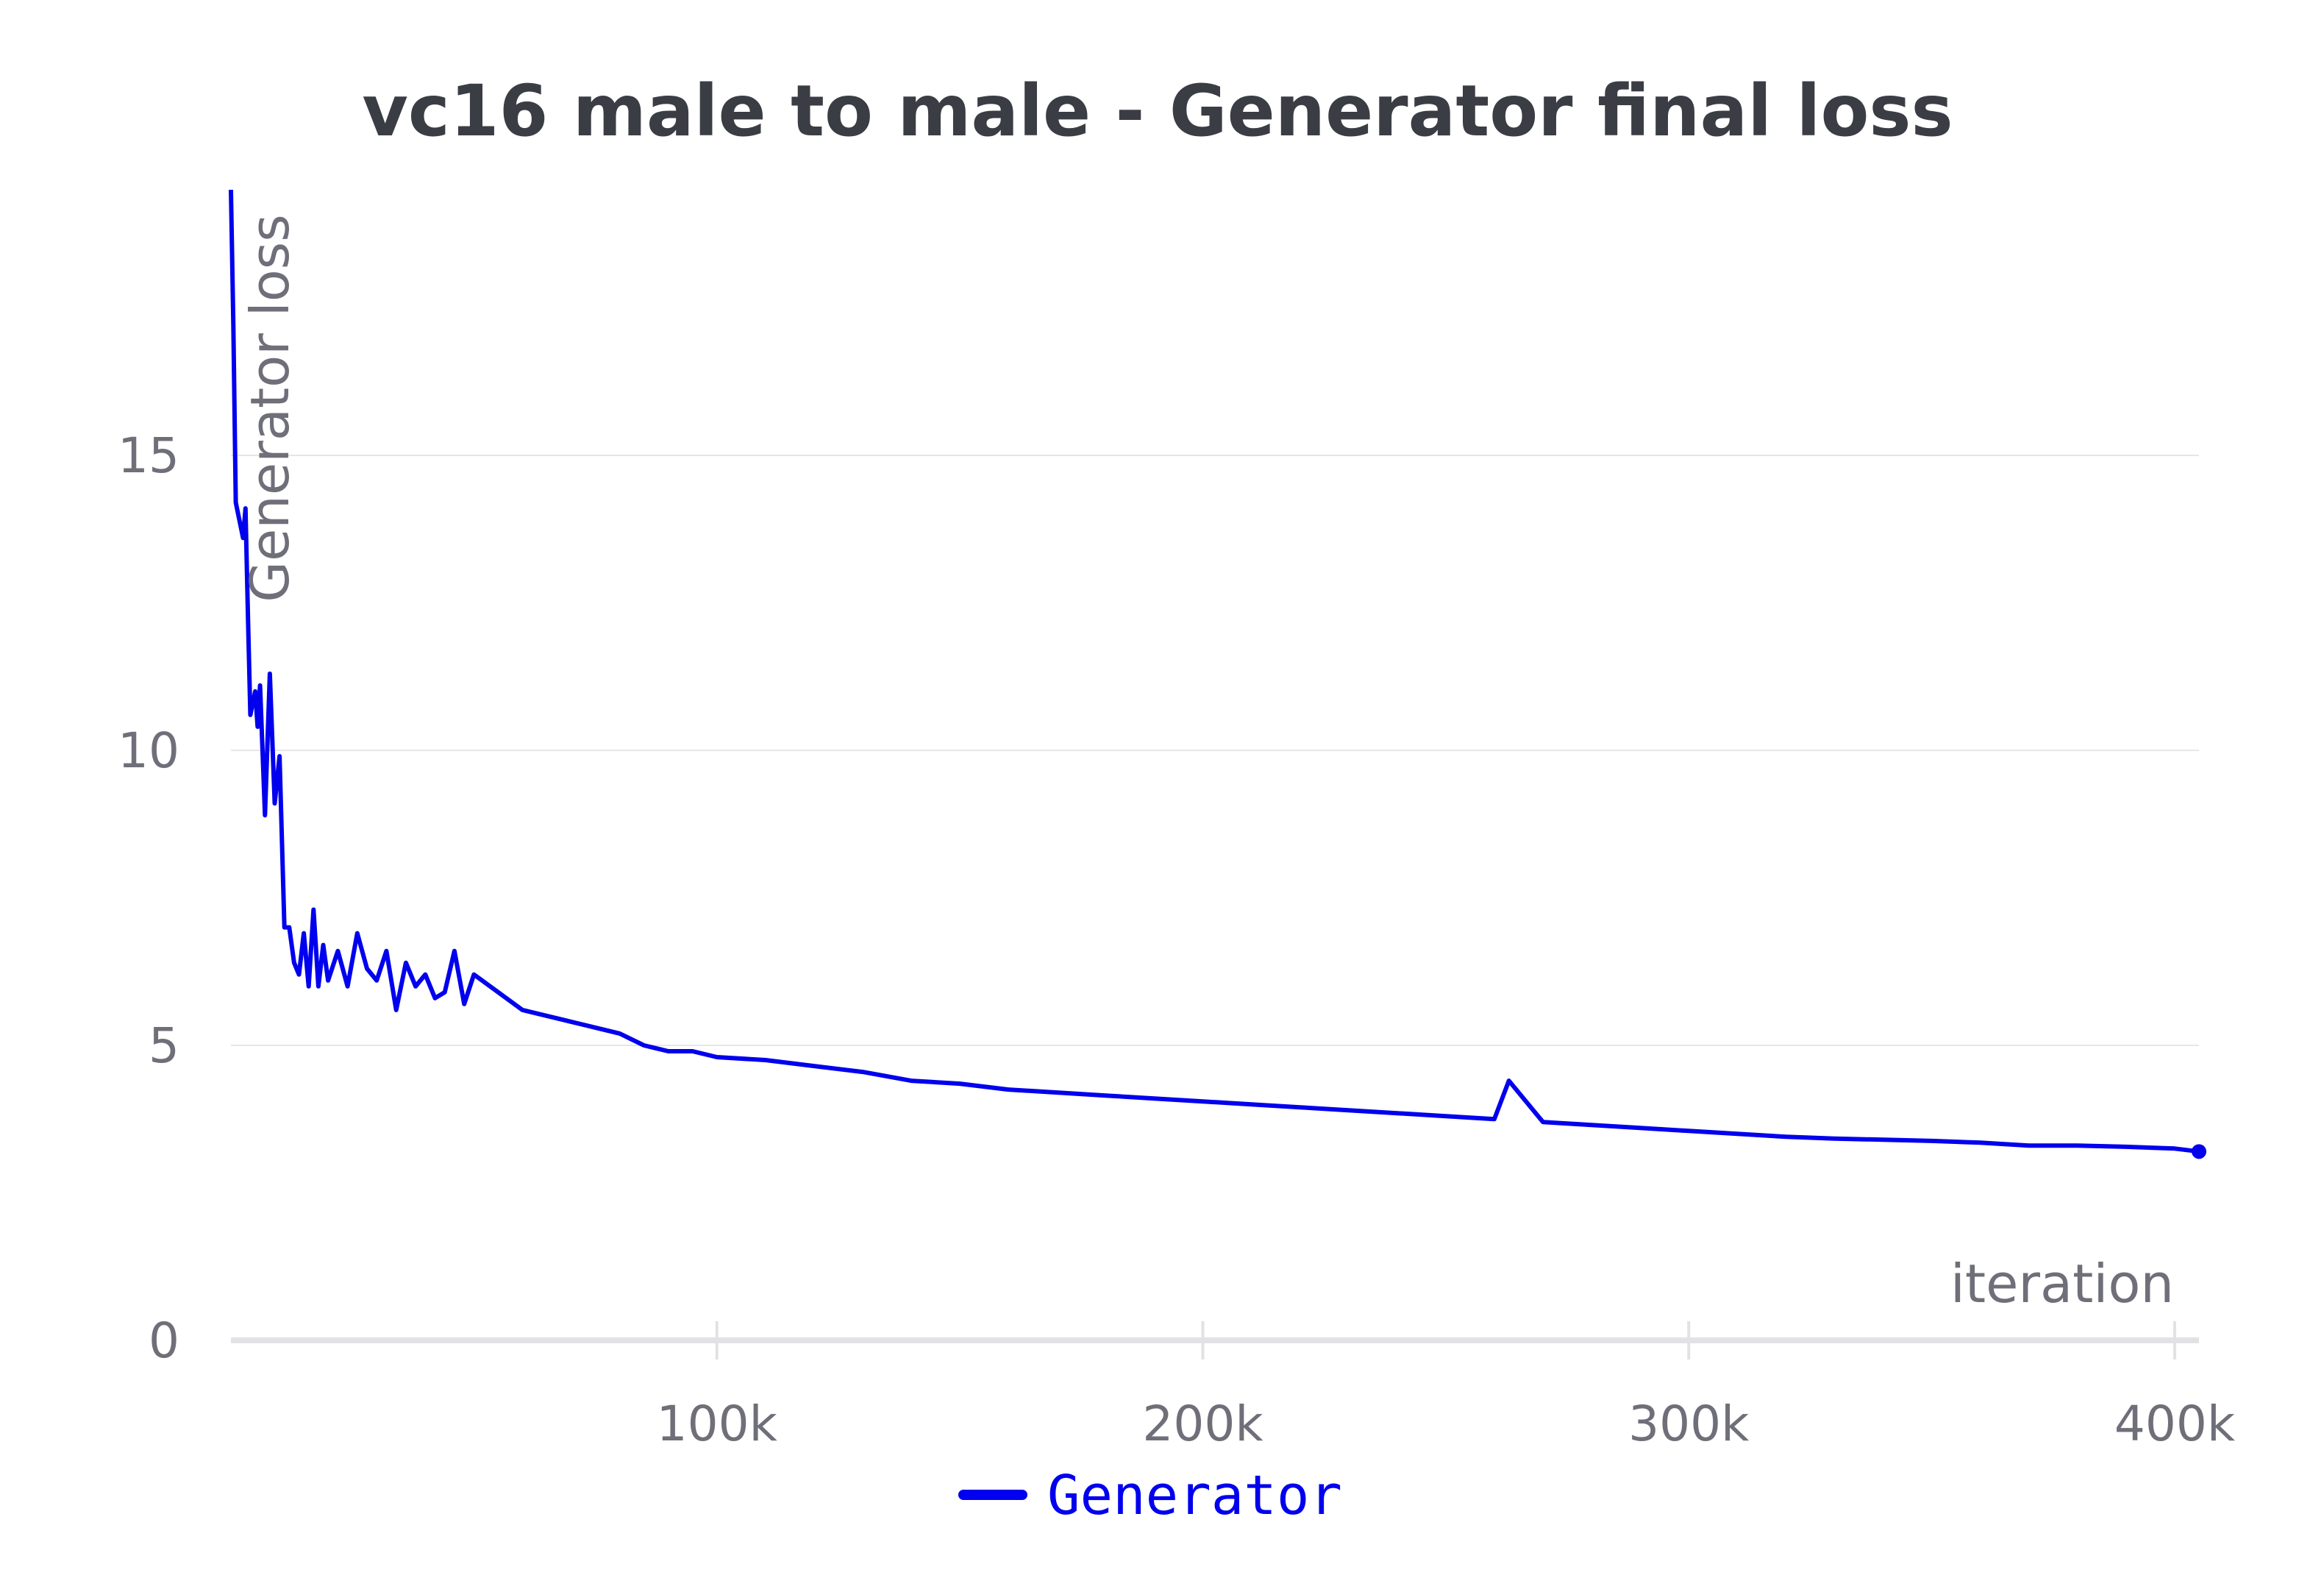 Image resolution: width=2324 pixels, height=1589 pixels. Describe the element at coordinates (148, 898) in the screenshot. I see `y-tick-labels: 0 5 10 15` at that location.